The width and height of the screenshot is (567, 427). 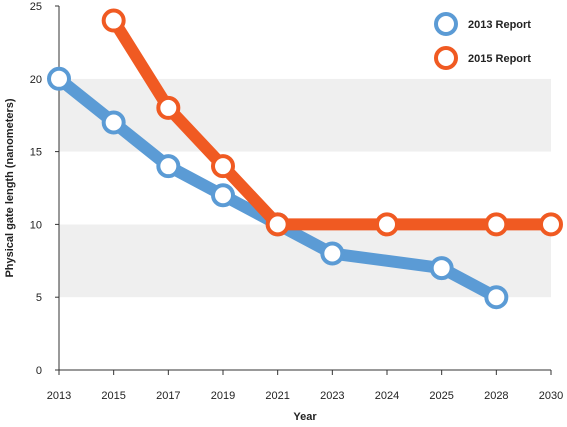 What do you see at coordinates (39, 298) in the screenshot?
I see `y-tick-label: 5` at bounding box center [39, 298].